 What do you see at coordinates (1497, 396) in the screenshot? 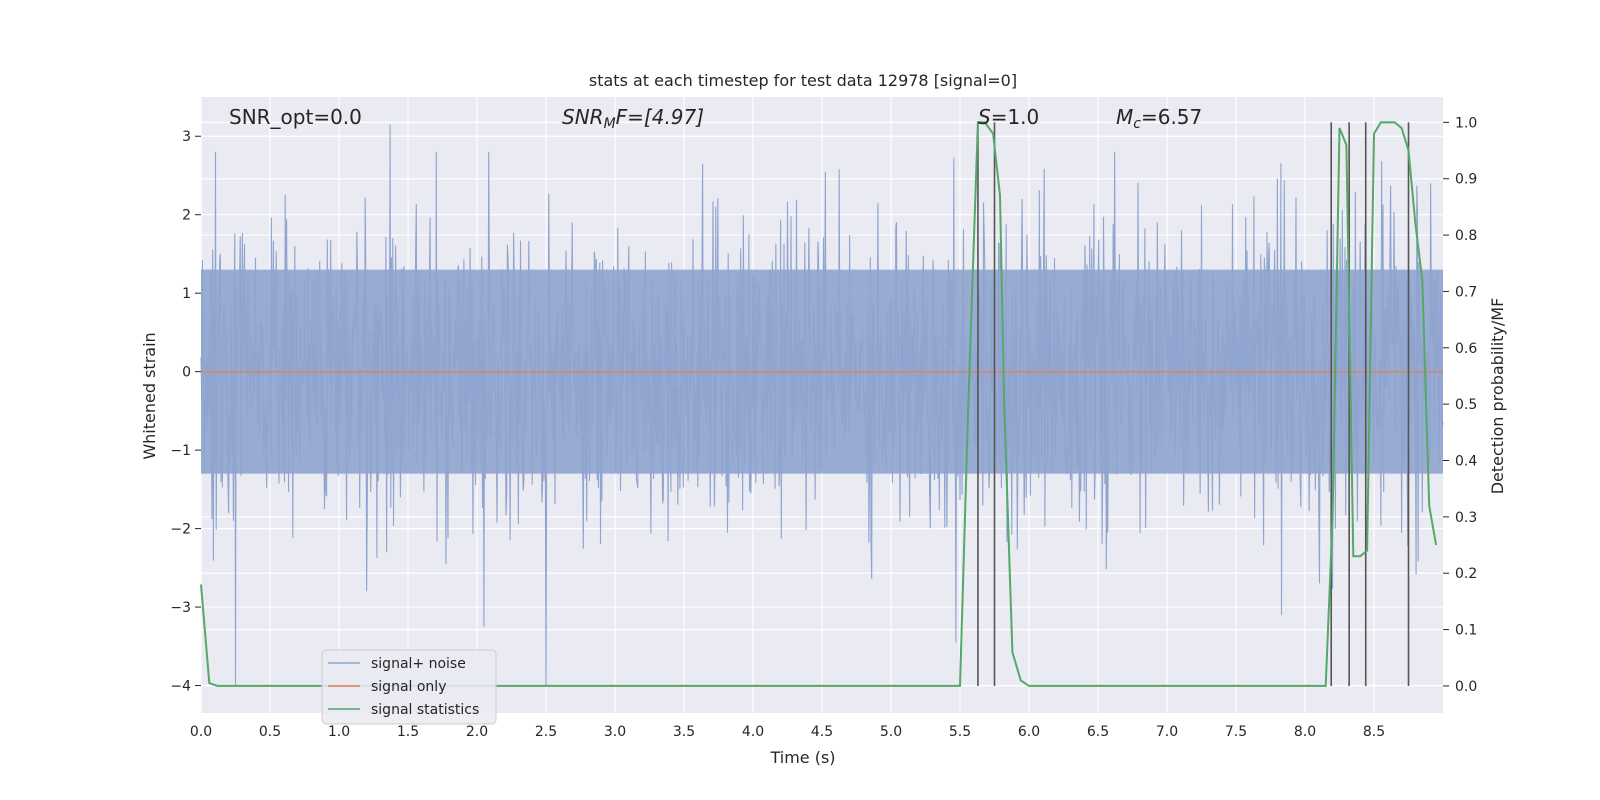
I see `y2-axis-label: Detection probability/MF` at bounding box center [1497, 396].